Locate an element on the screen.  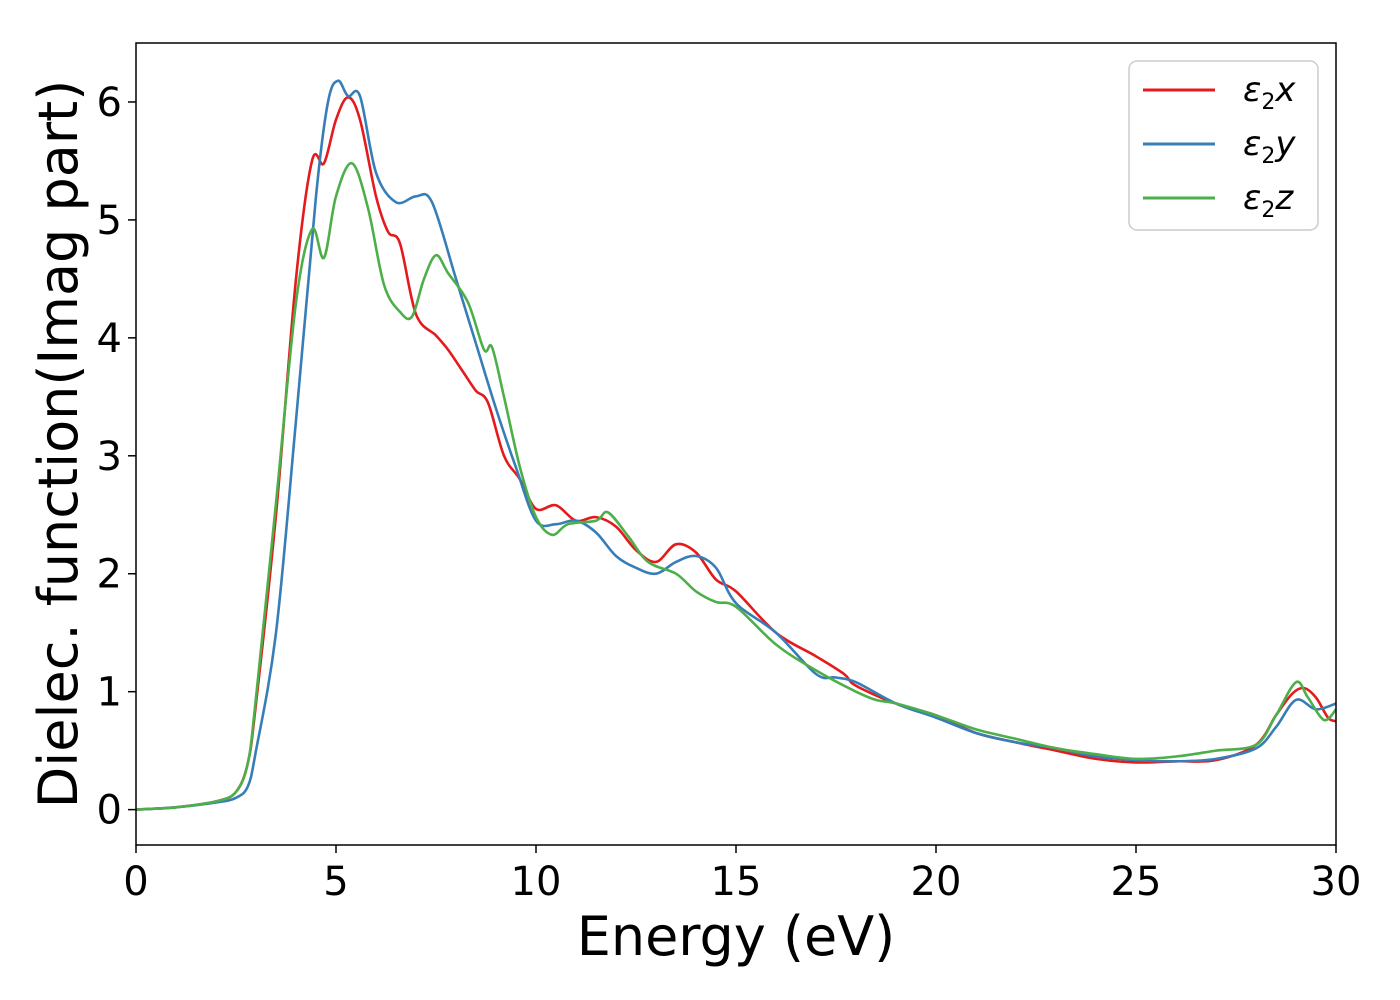
y-tick-label: 6 is located at coordinates (109, 103).